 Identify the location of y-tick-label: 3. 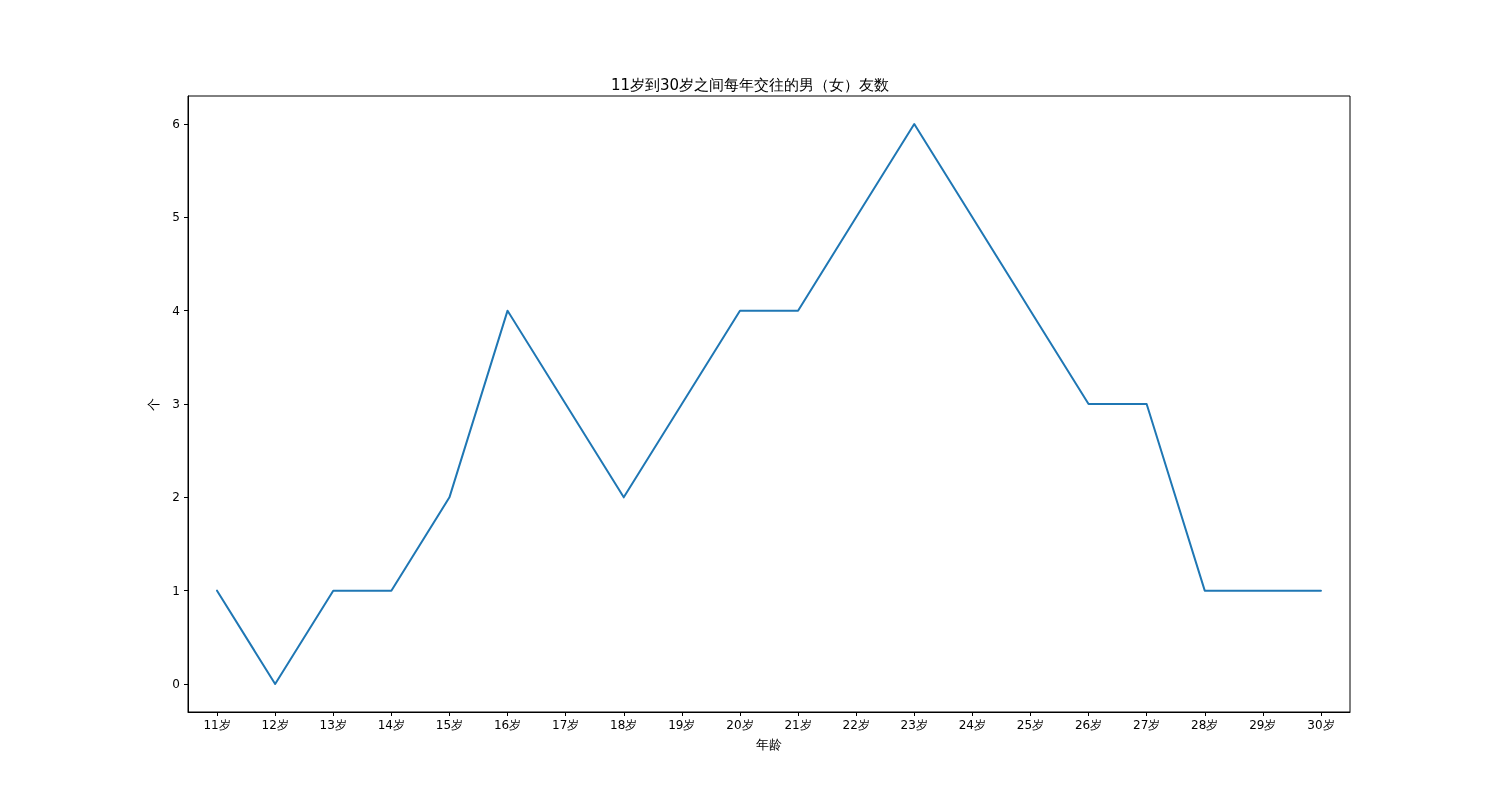
(176, 404).